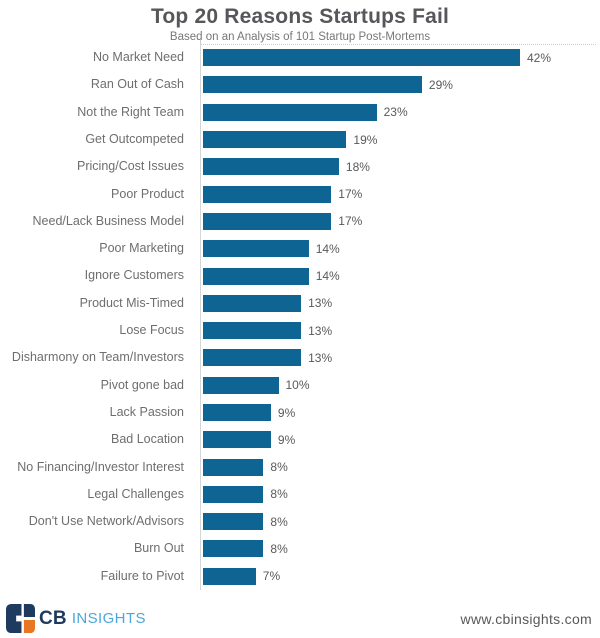  I want to click on bar-row: No Financing/Investor Interest 8%, so click(300, 466).